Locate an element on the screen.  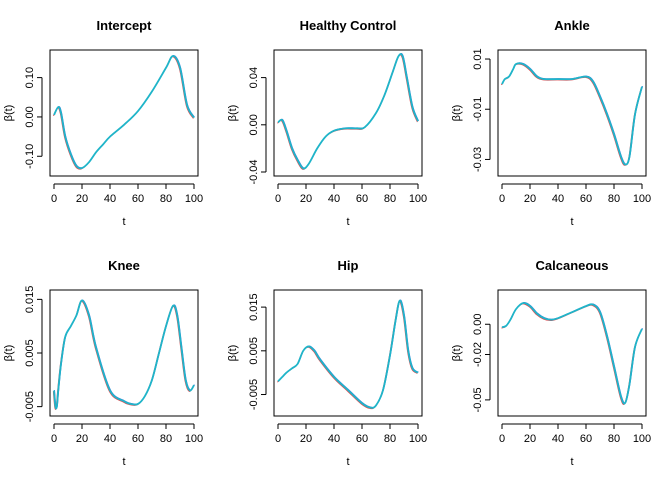
y-axis: -0.10 0.00 0.10 is located at coordinates (33, 118).